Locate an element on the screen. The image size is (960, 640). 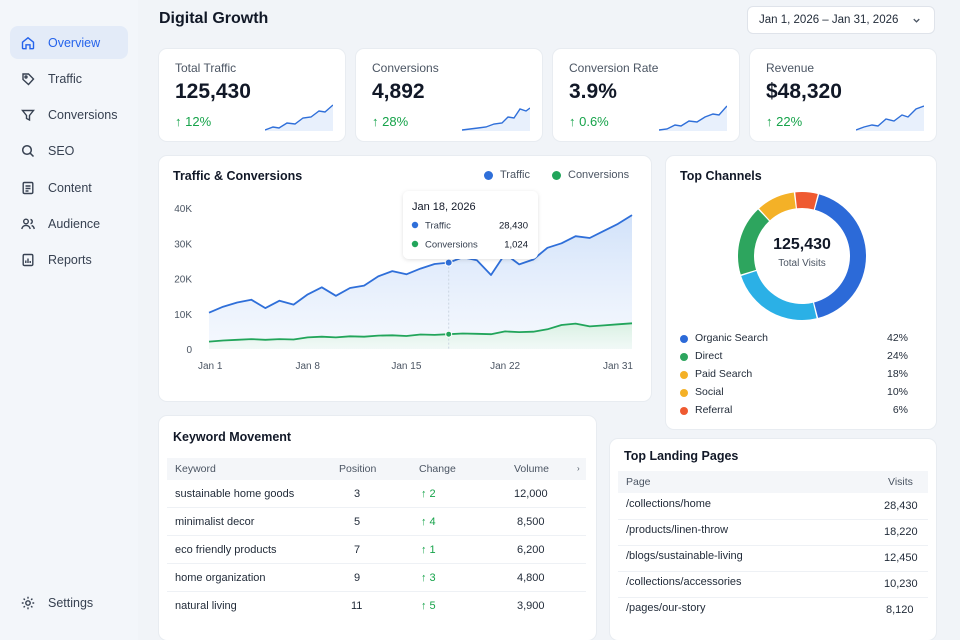
sidebar-item-traffic: Traffic is located at coordinates (69, 78).